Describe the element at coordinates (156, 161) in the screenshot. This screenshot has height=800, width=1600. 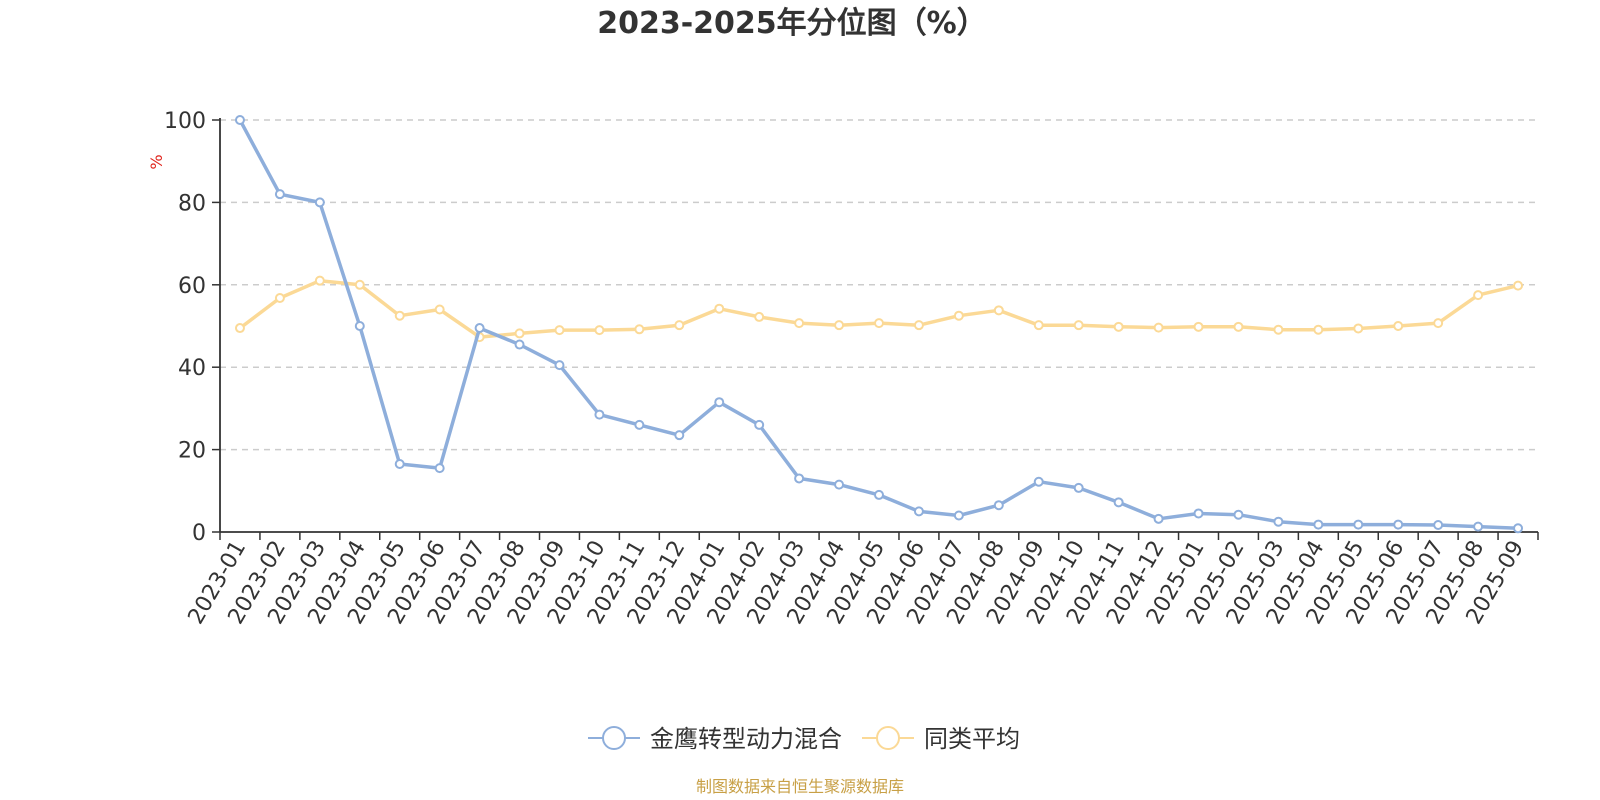
I see `y-axis-label: %` at that location.